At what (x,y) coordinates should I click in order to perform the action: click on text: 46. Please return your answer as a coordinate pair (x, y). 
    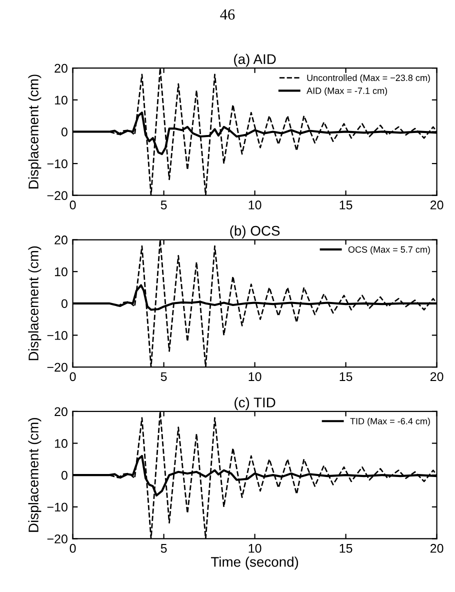
    Looking at the image, I should click on (227, 14).